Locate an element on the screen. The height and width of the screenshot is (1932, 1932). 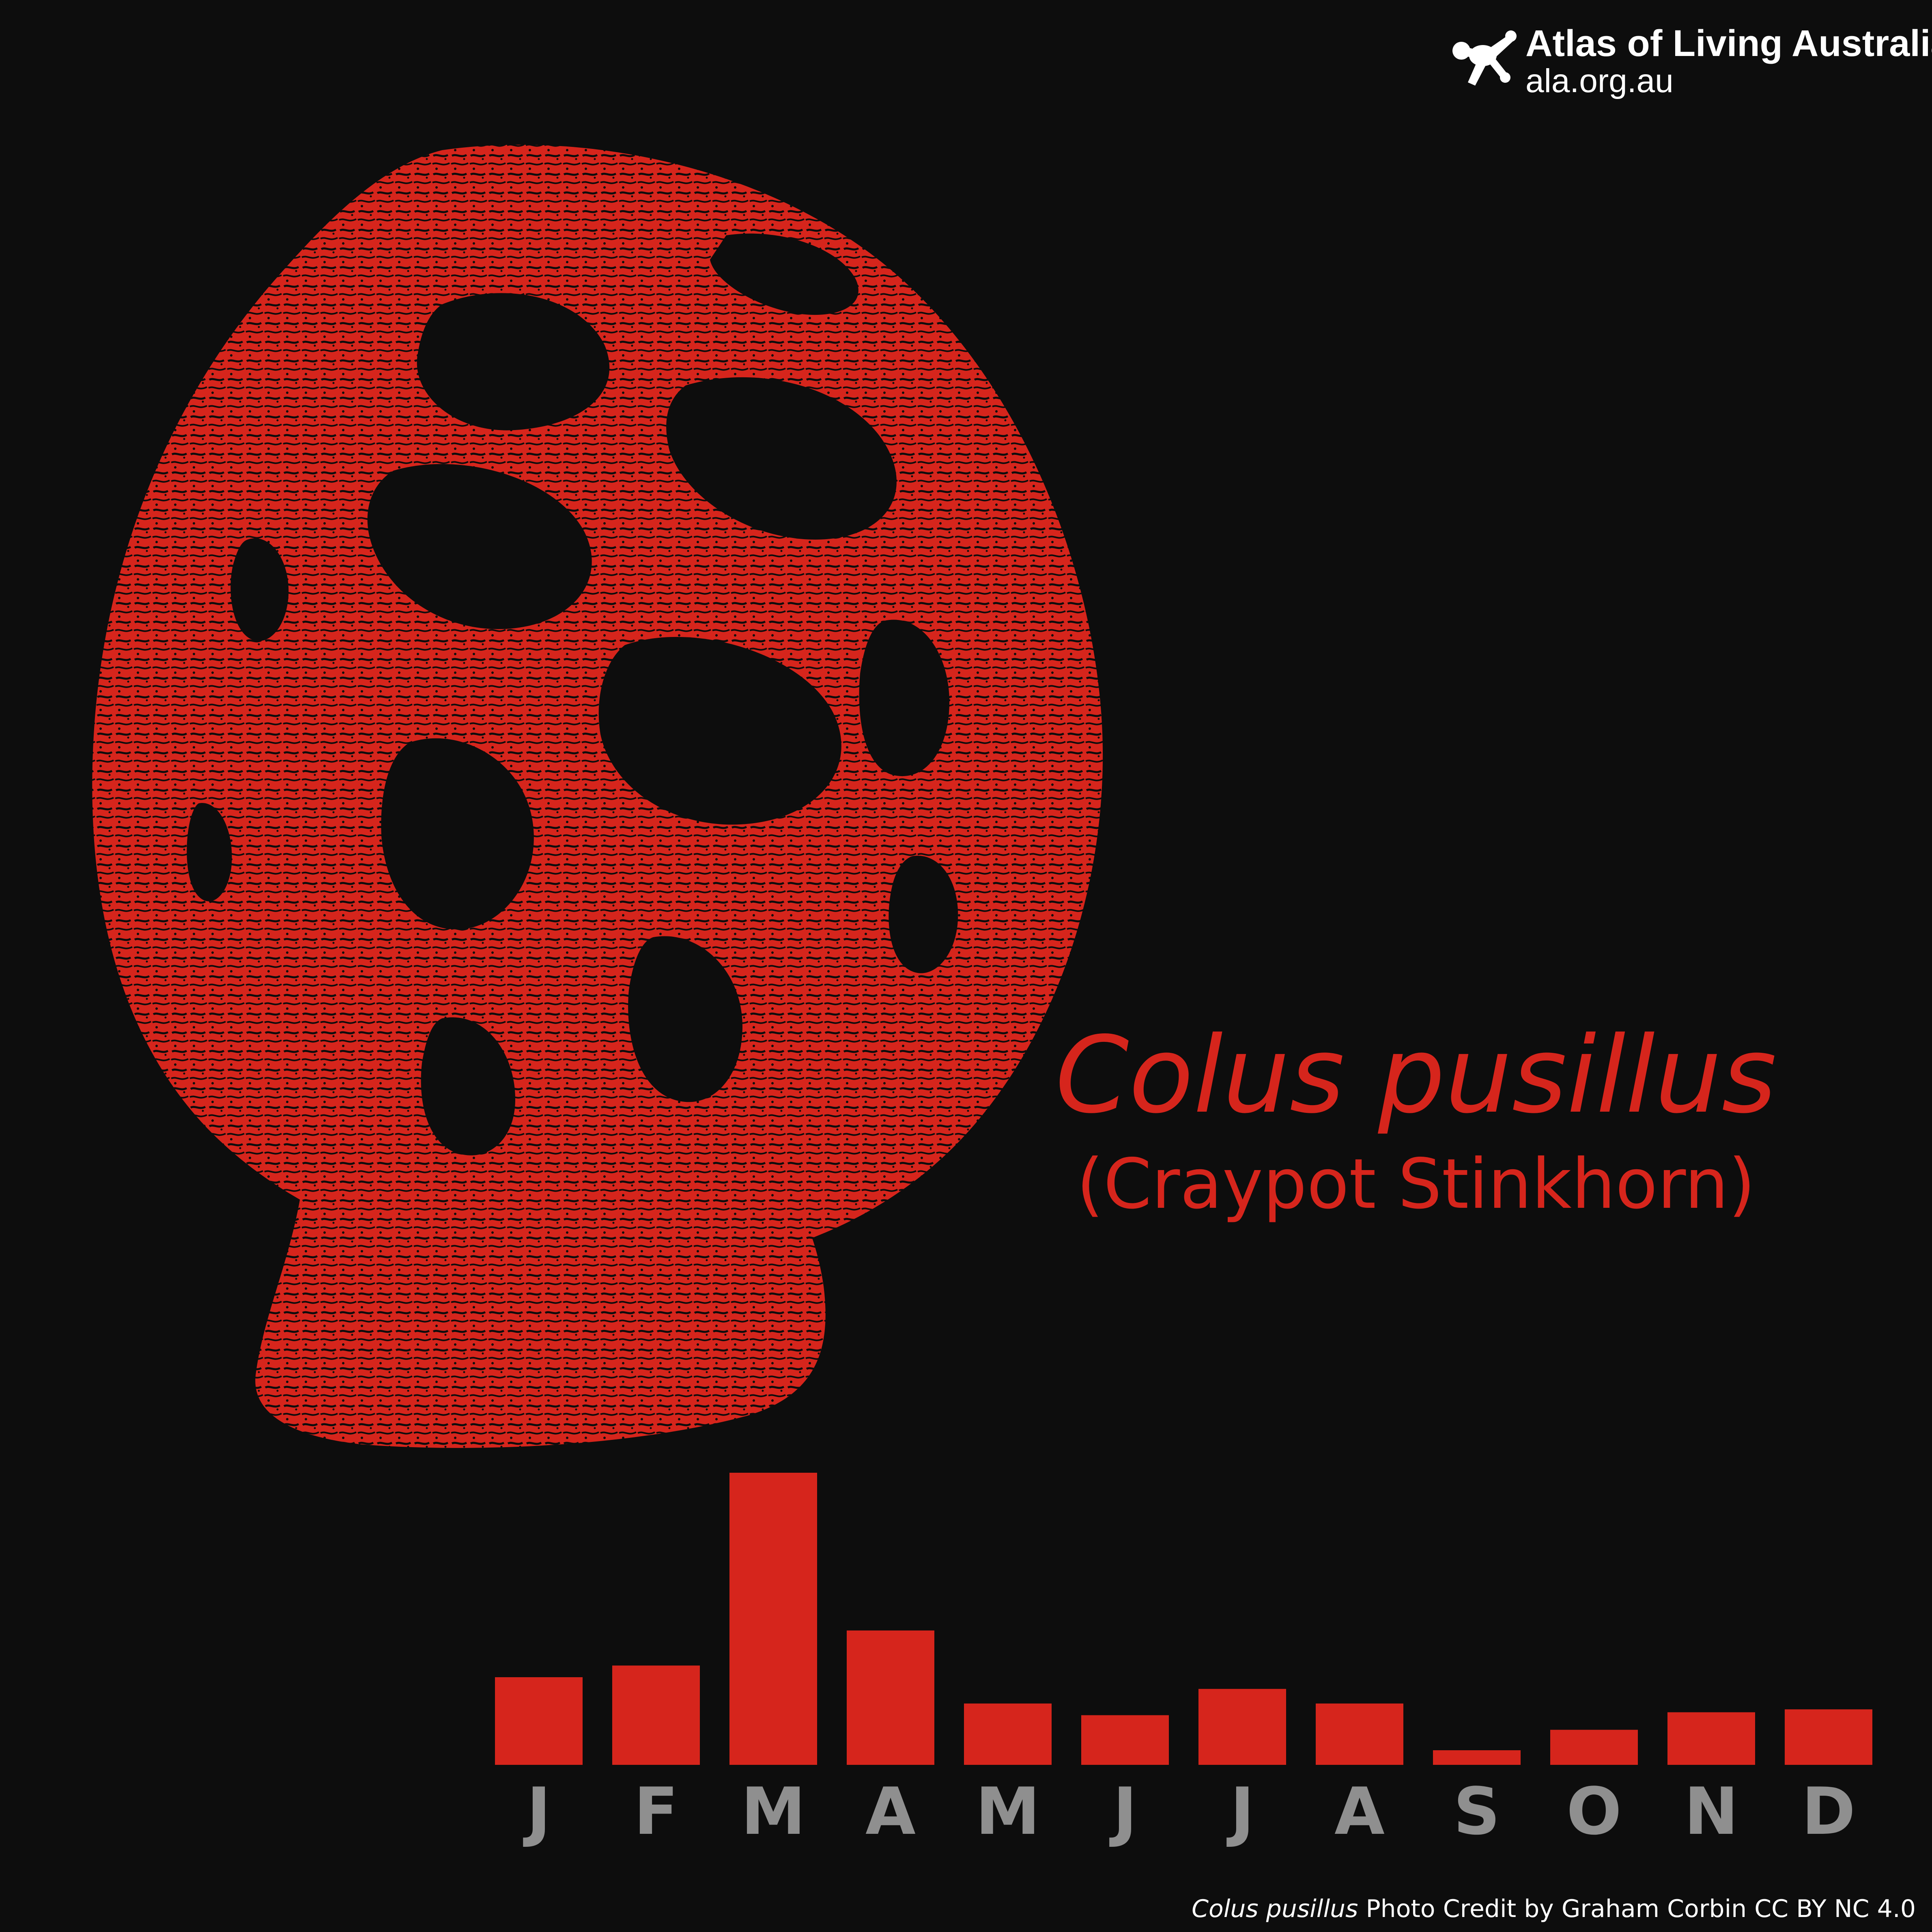
month-label-10: O is located at coordinates (1594, 1811).